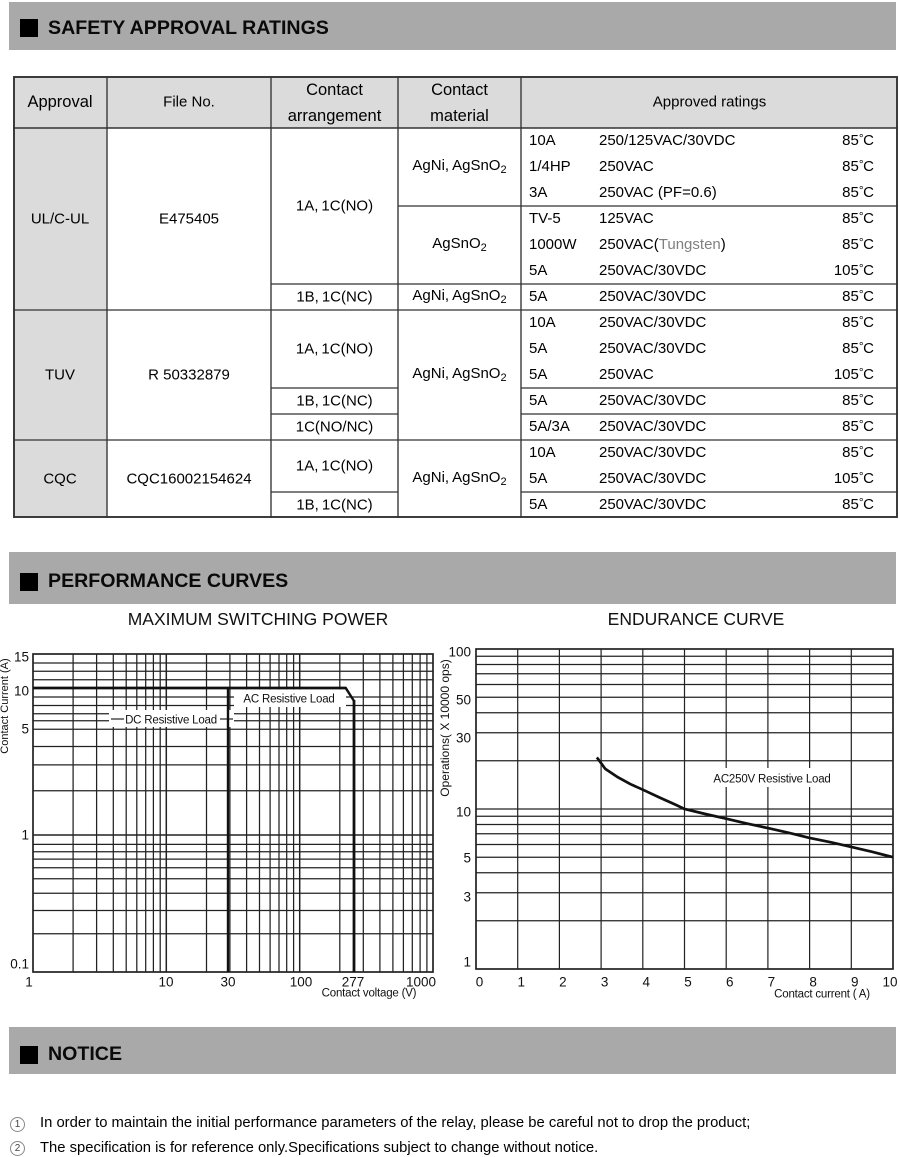  What do you see at coordinates (19, 964) in the screenshot?
I see `svg-text: 0.1` at bounding box center [19, 964].